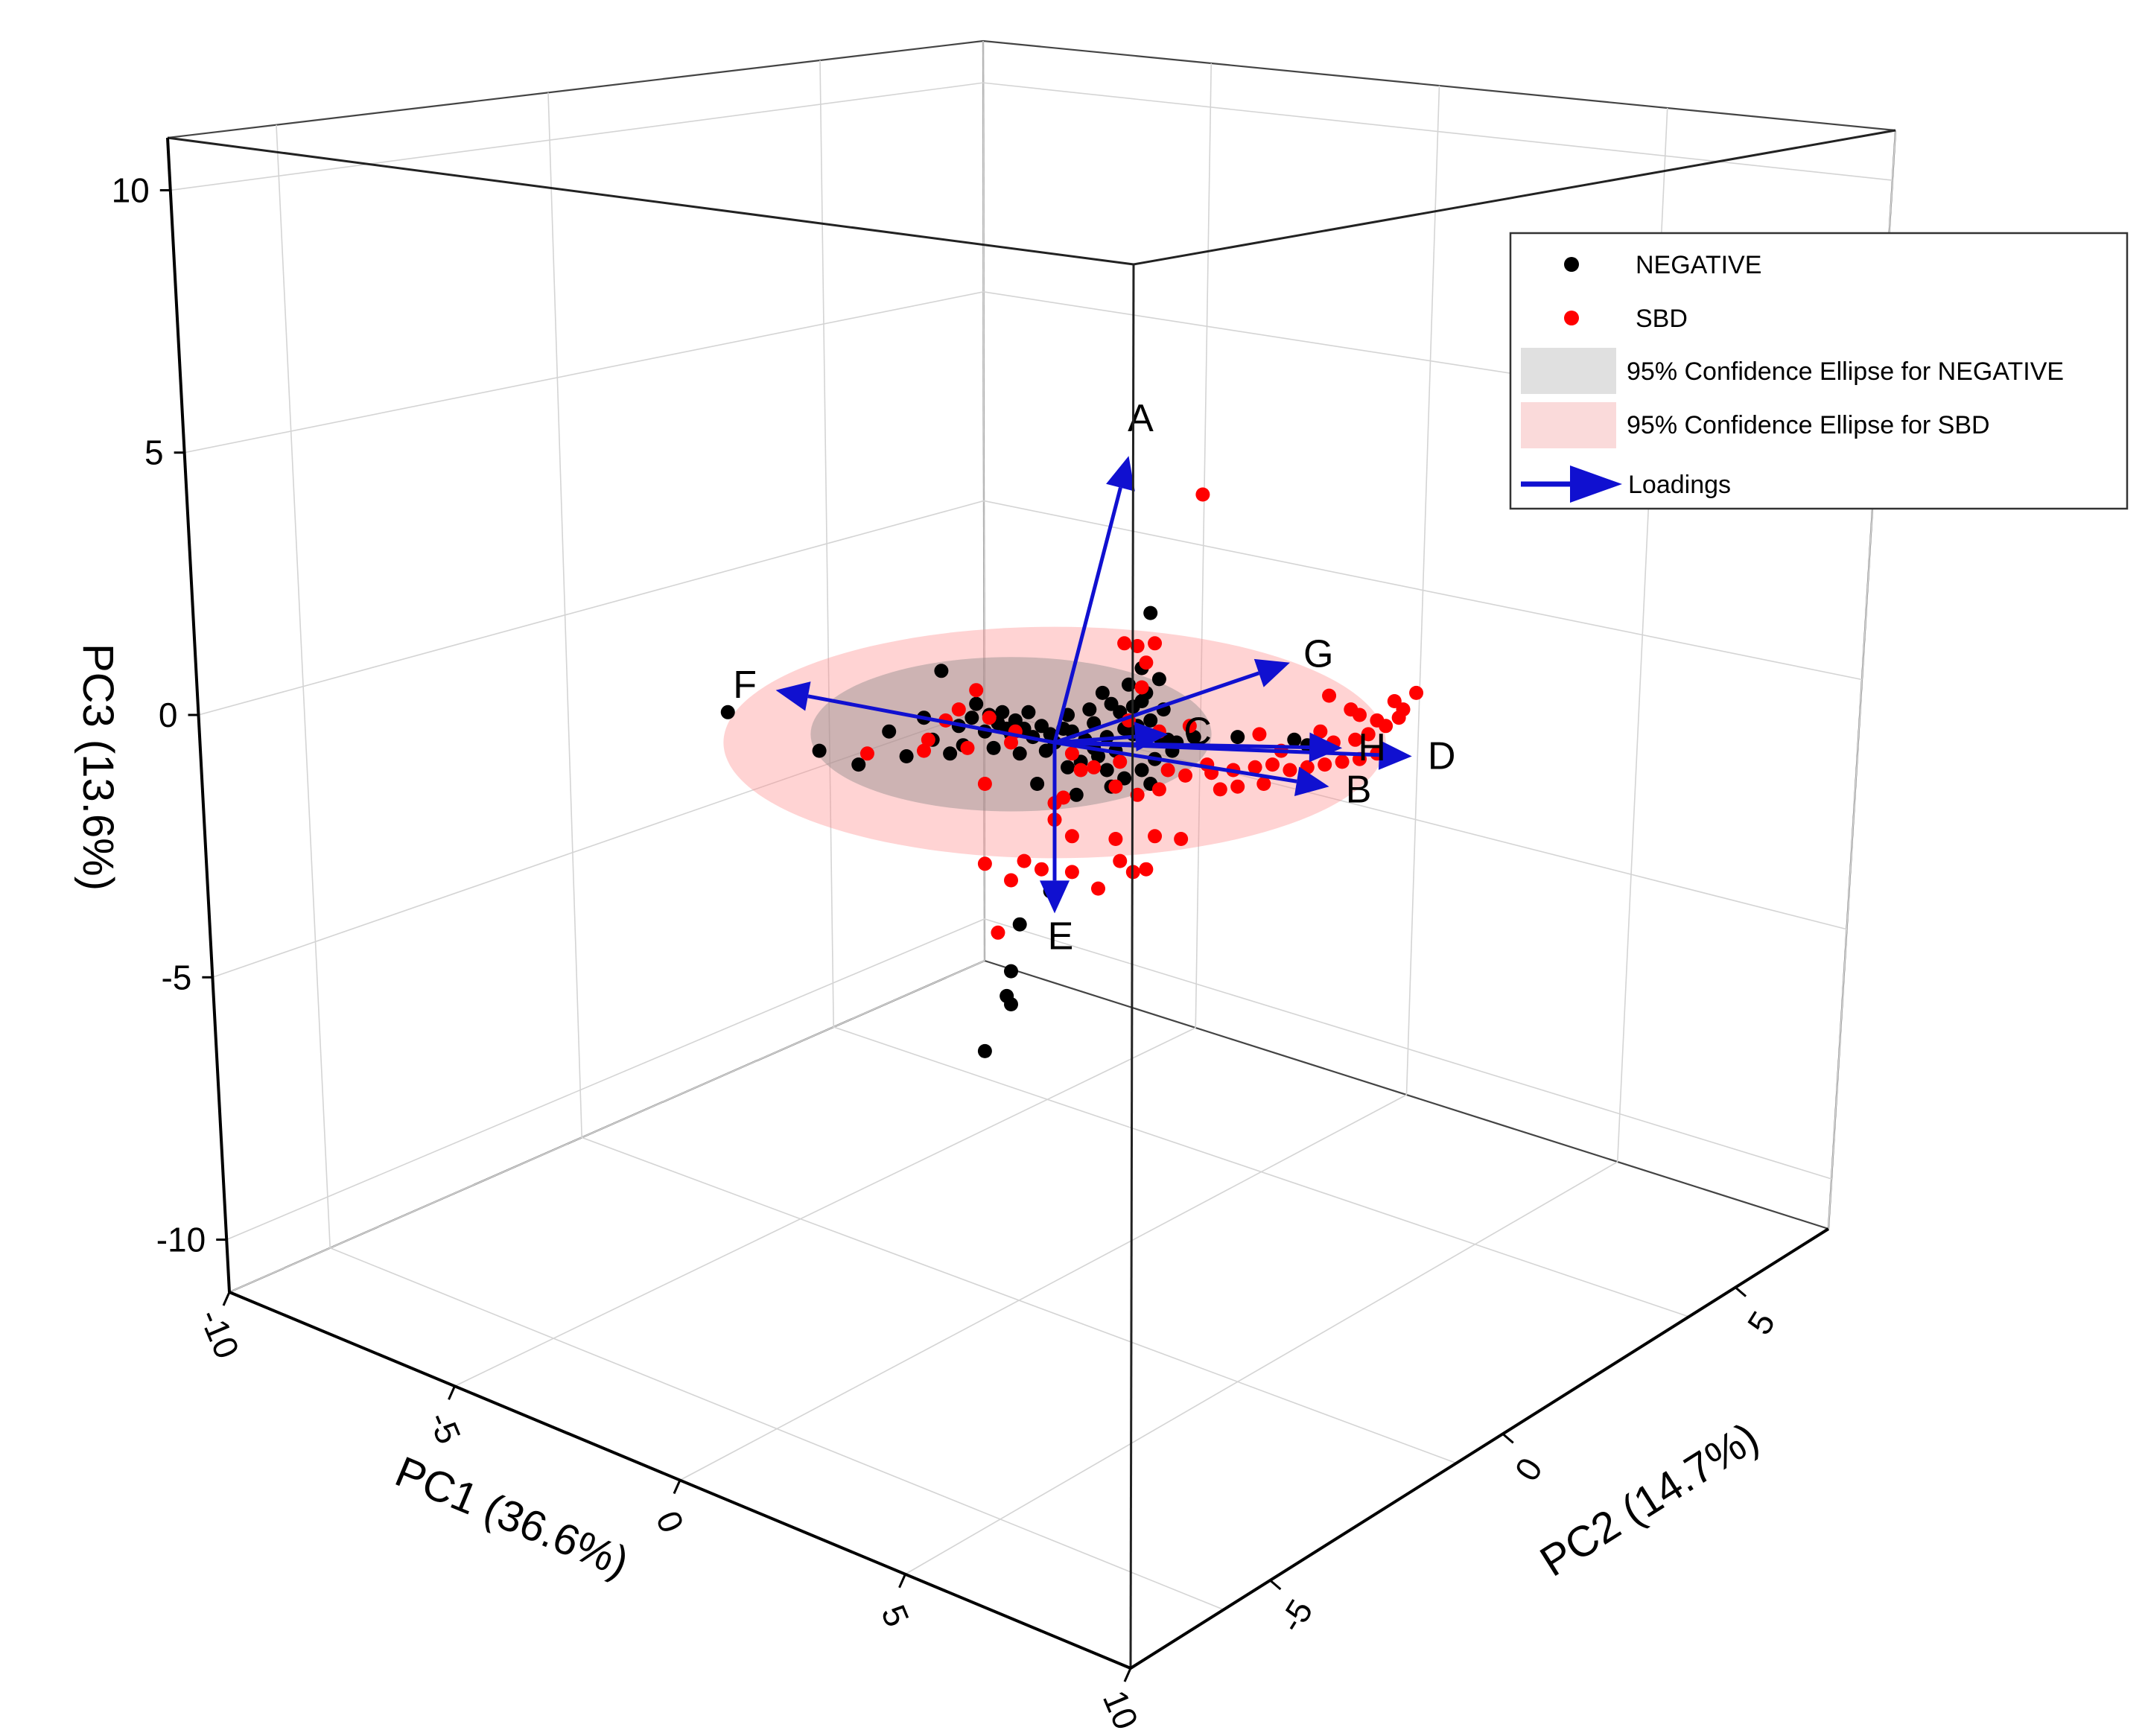  Describe the element at coordinates (1568, 371) in the screenshot. I see `legend-patch-negative-ellipse` at that location.